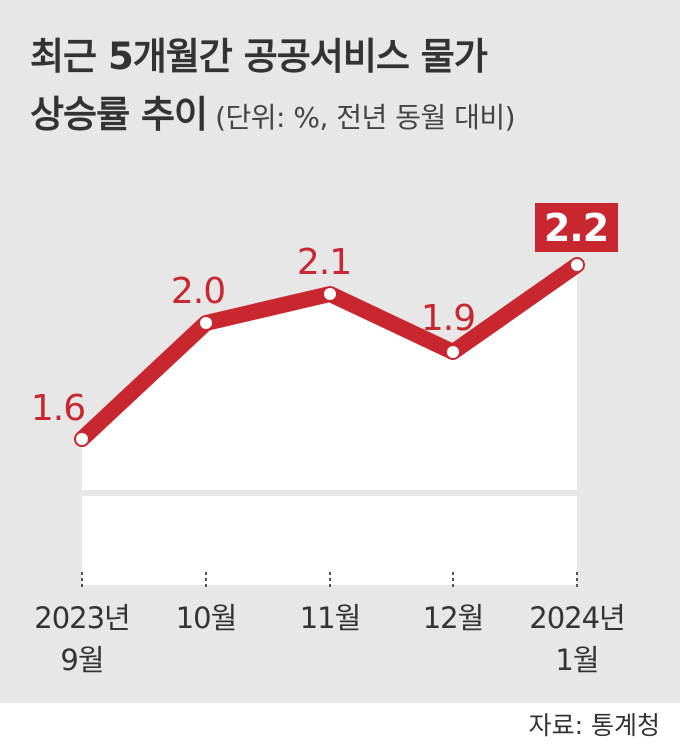 The height and width of the screenshot is (746, 680). Describe the element at coordinates (81, 660) in the screenshot. I see `x-tick-label-1-line-2: 9월` at that location.